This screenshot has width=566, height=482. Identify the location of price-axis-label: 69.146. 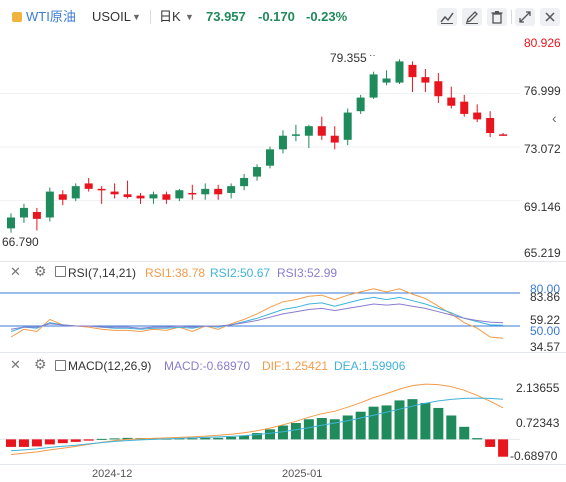
(542, 207).